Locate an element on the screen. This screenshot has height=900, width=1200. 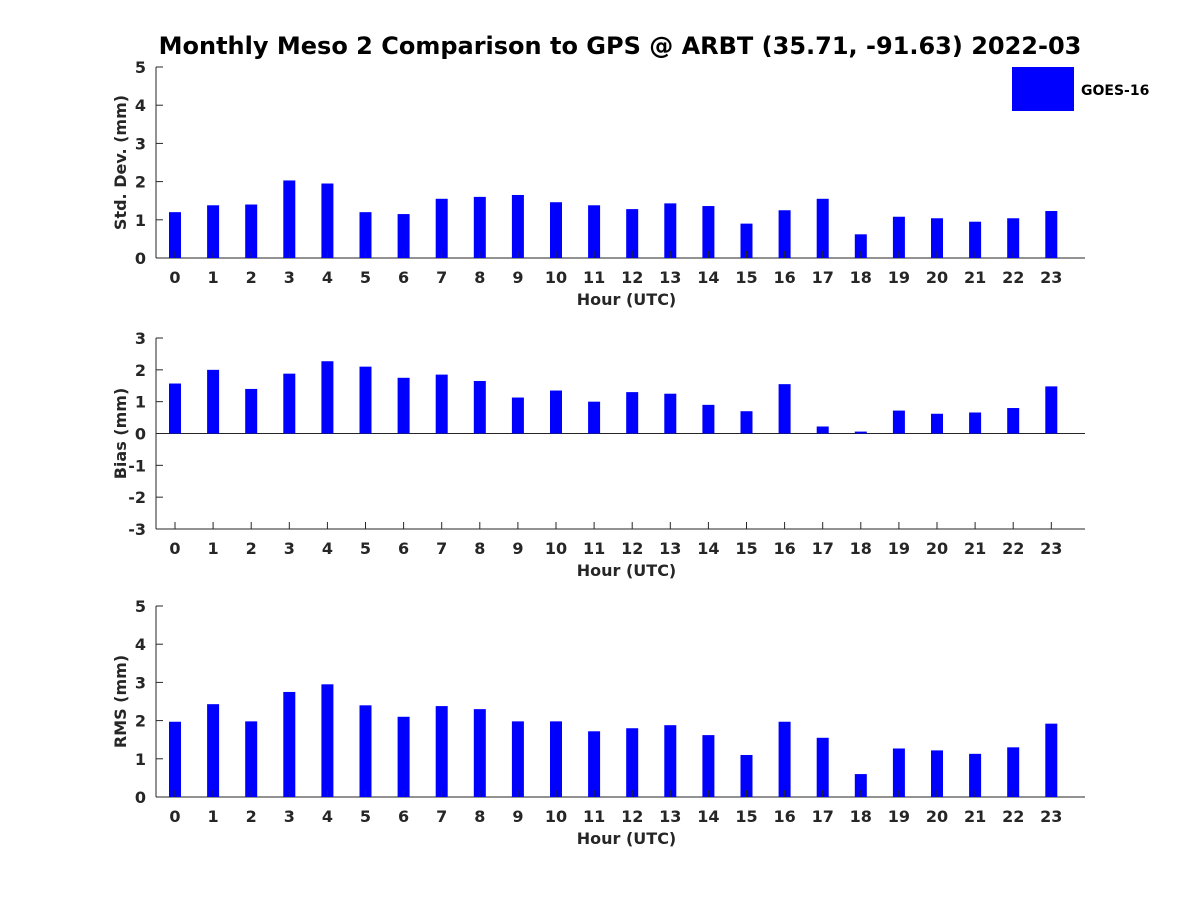
x-tick-label: 1 is located at coordinates (213, 816).